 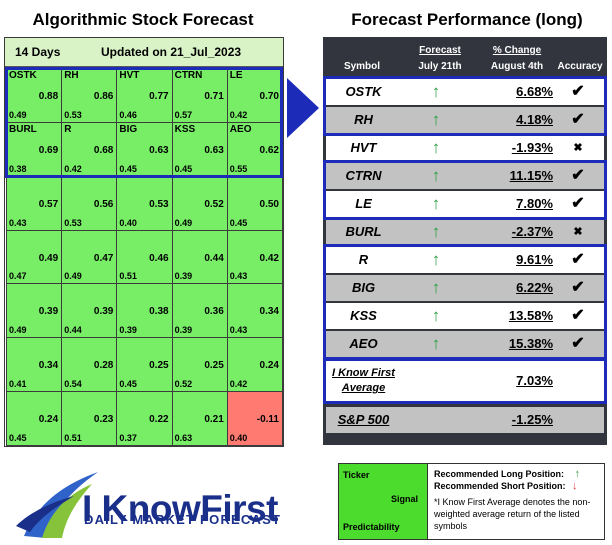 What do you see at coordinates (128, 114) in the screenshot?
I see `cell-predictability: 0.46` at bounding box center [128, 114].